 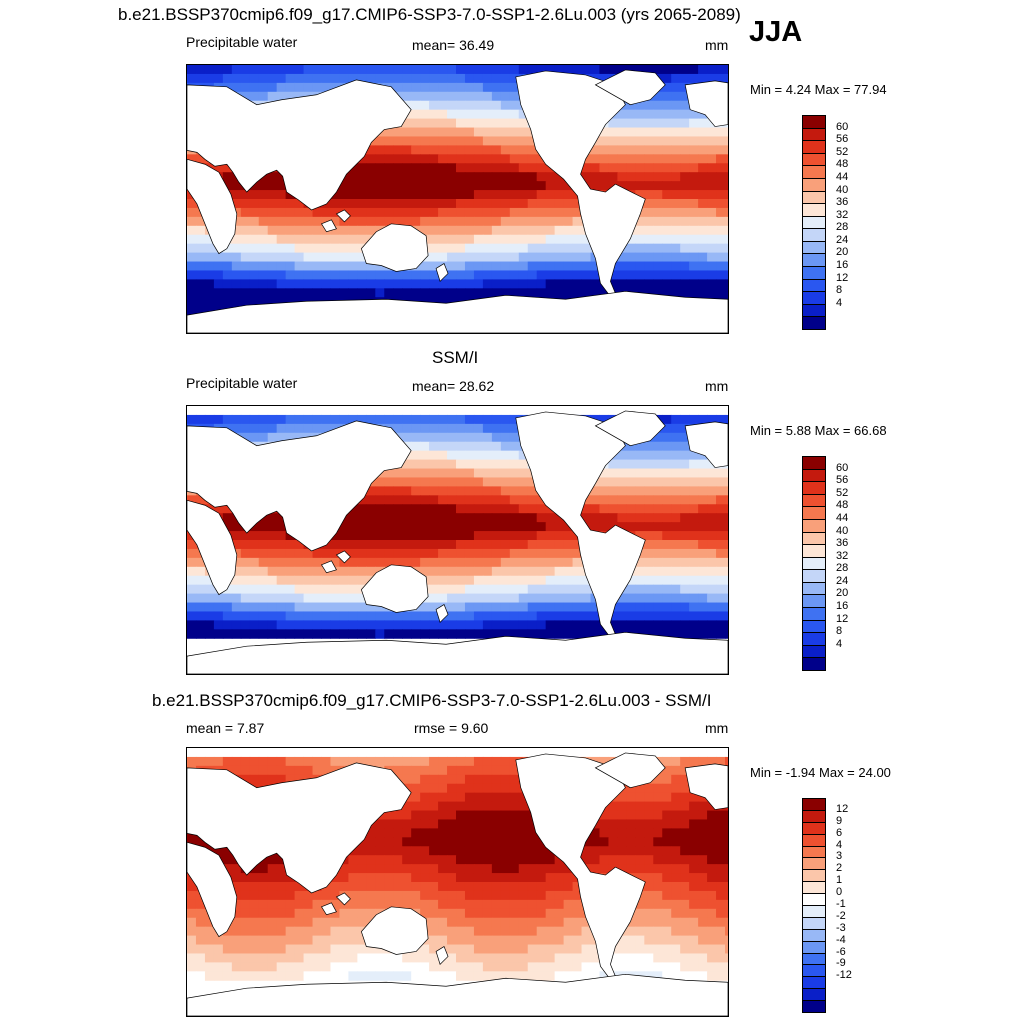 I want to click on panel3-map, so click(x=457, y=882).